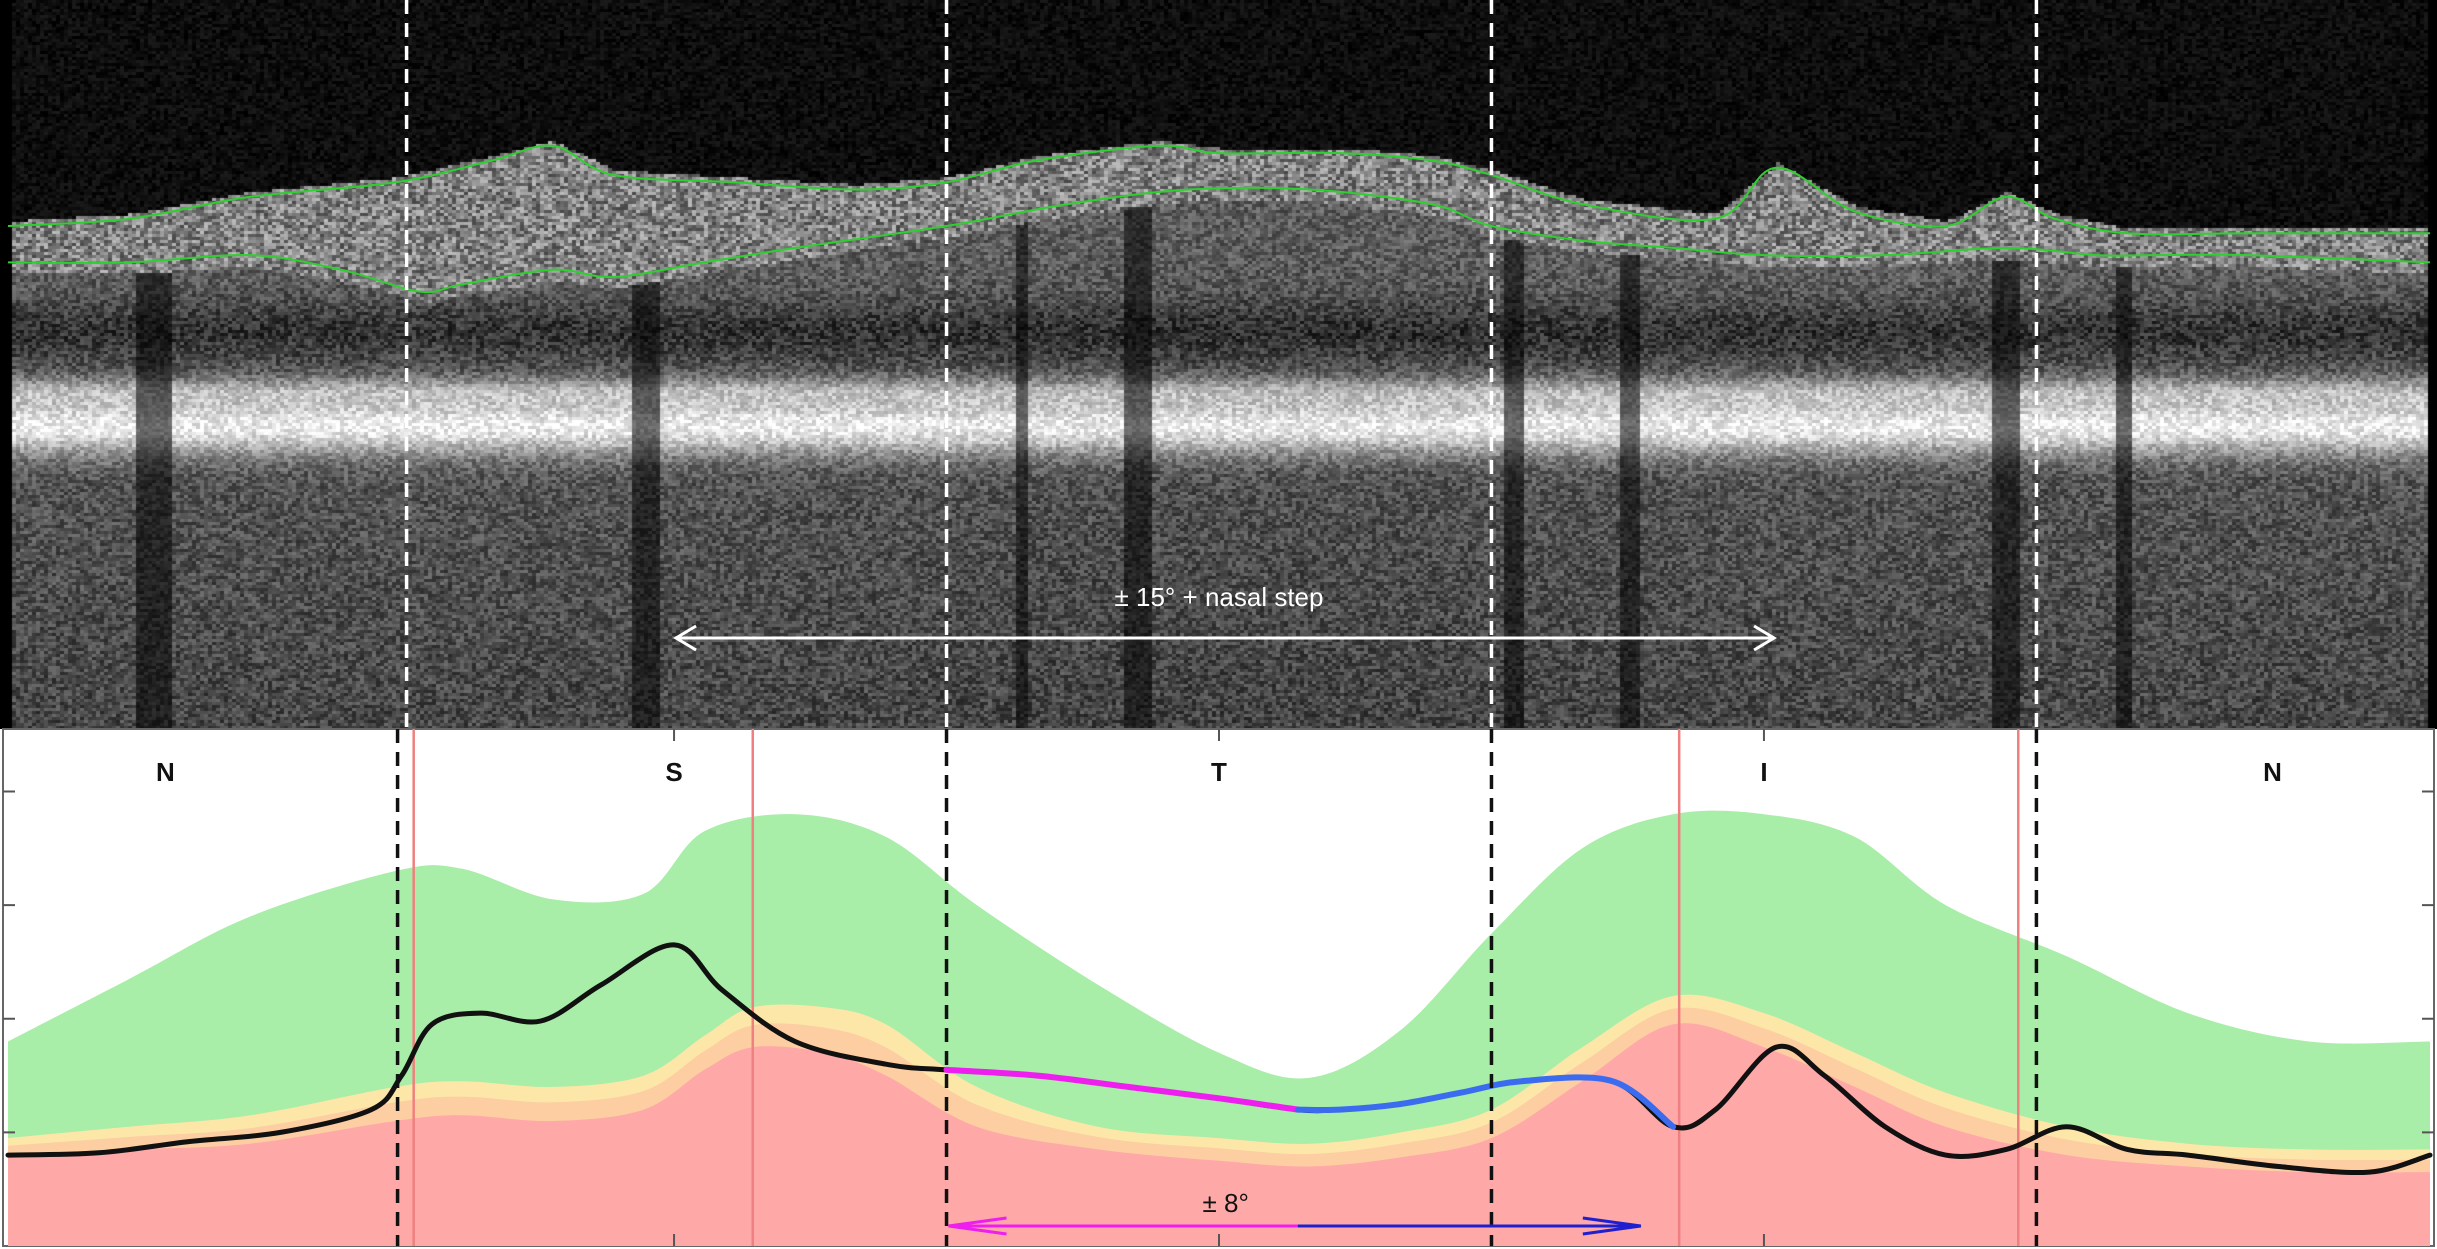  What do you see at coordinates (2272, 772) in the screenshot?
I see `sector-label-5: N` at bounding box center [2272, 772].